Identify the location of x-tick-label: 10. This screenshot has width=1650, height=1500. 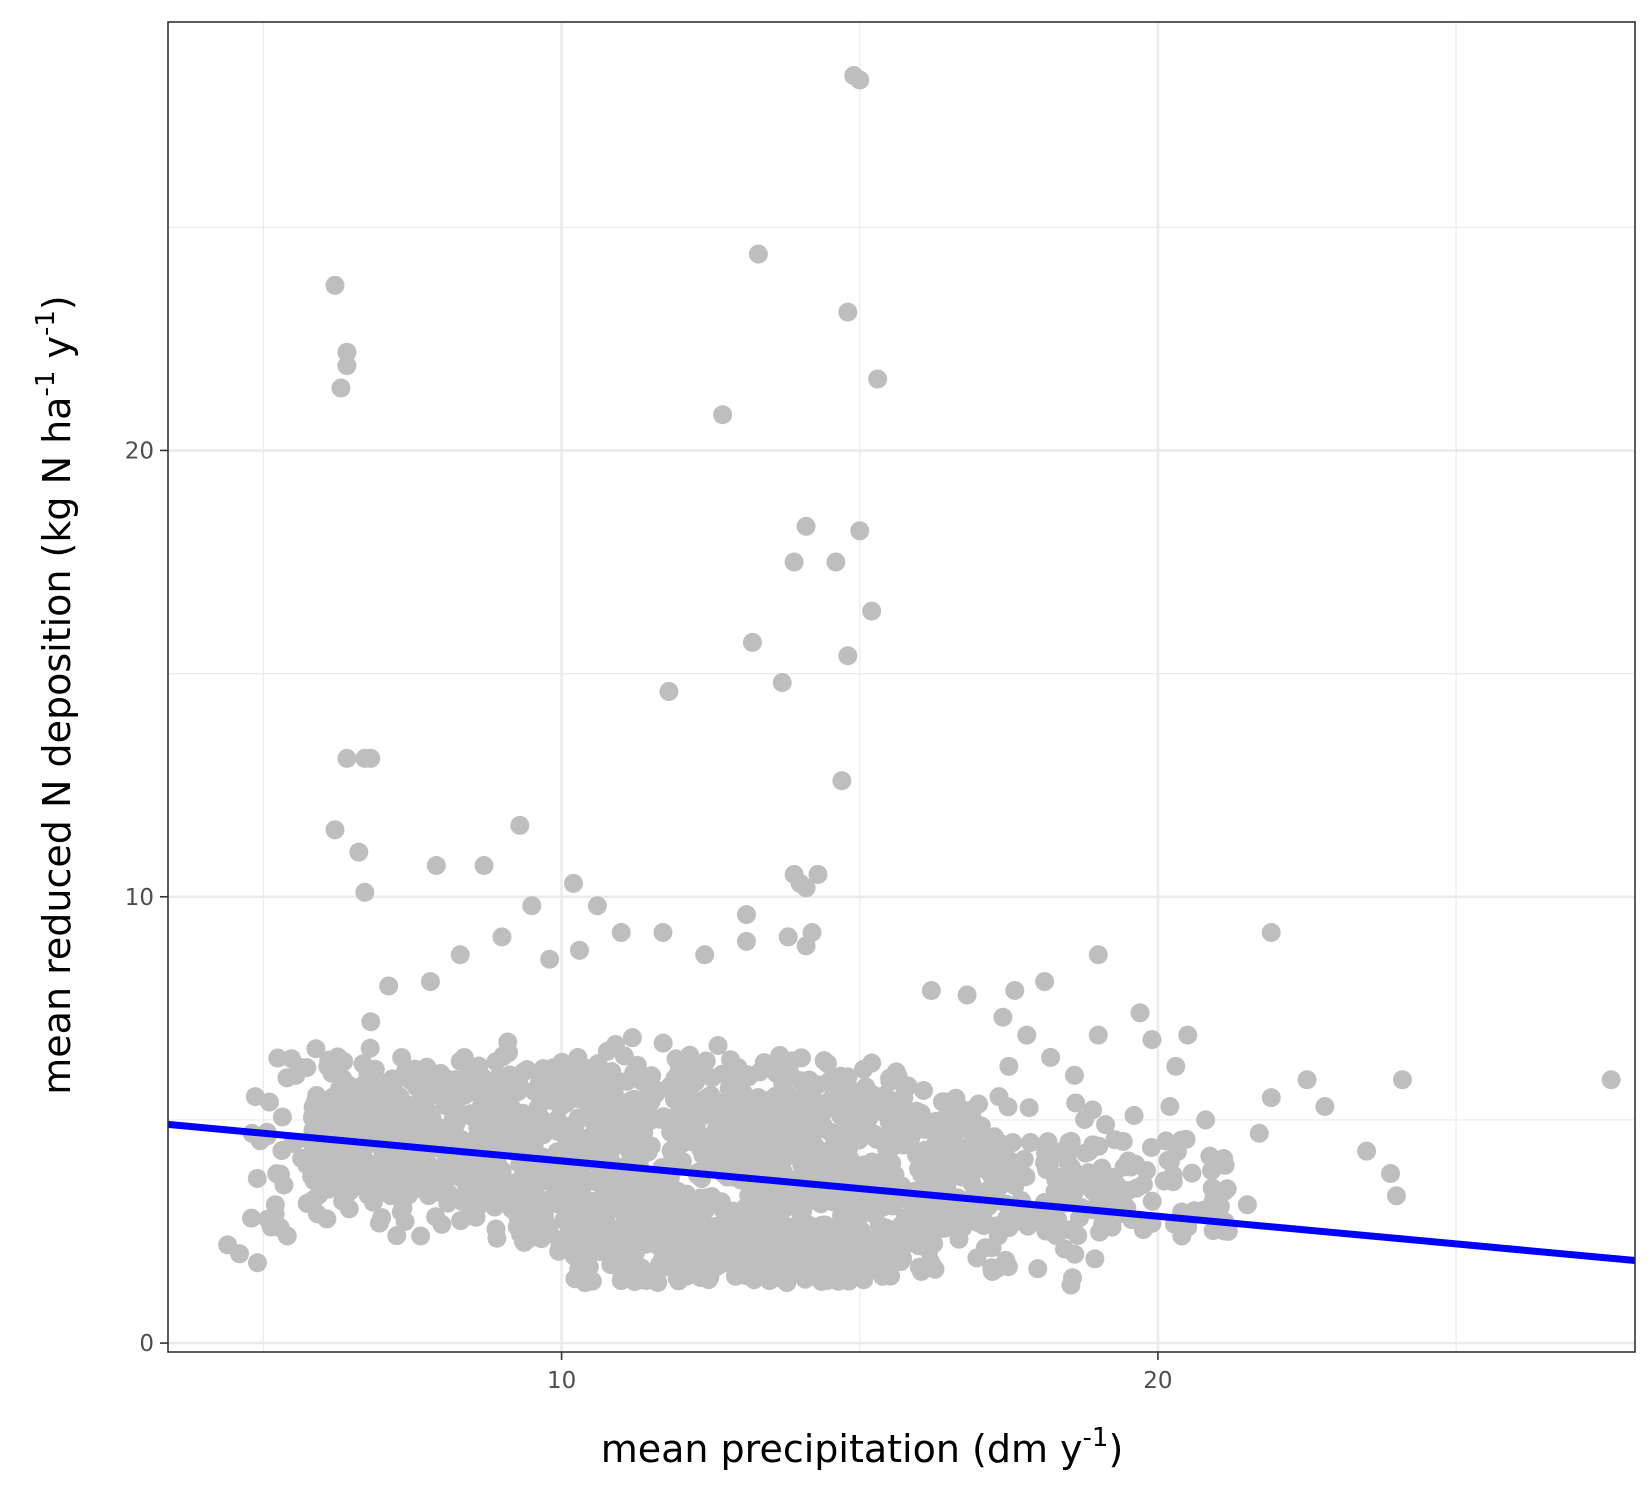
(561, 1381).